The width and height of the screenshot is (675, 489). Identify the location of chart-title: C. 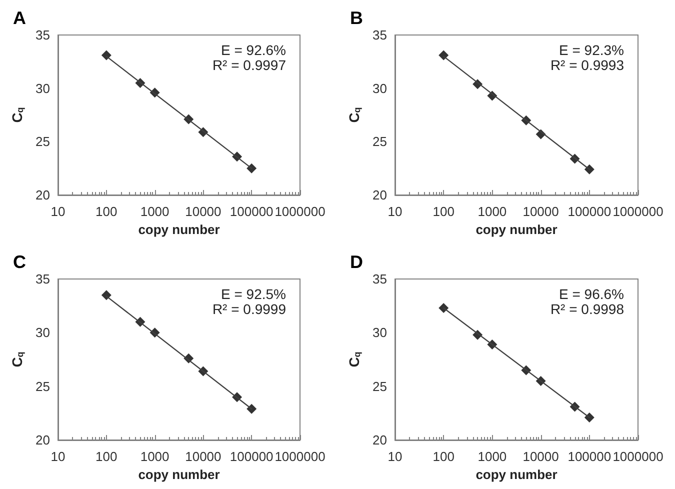
(19, 262).